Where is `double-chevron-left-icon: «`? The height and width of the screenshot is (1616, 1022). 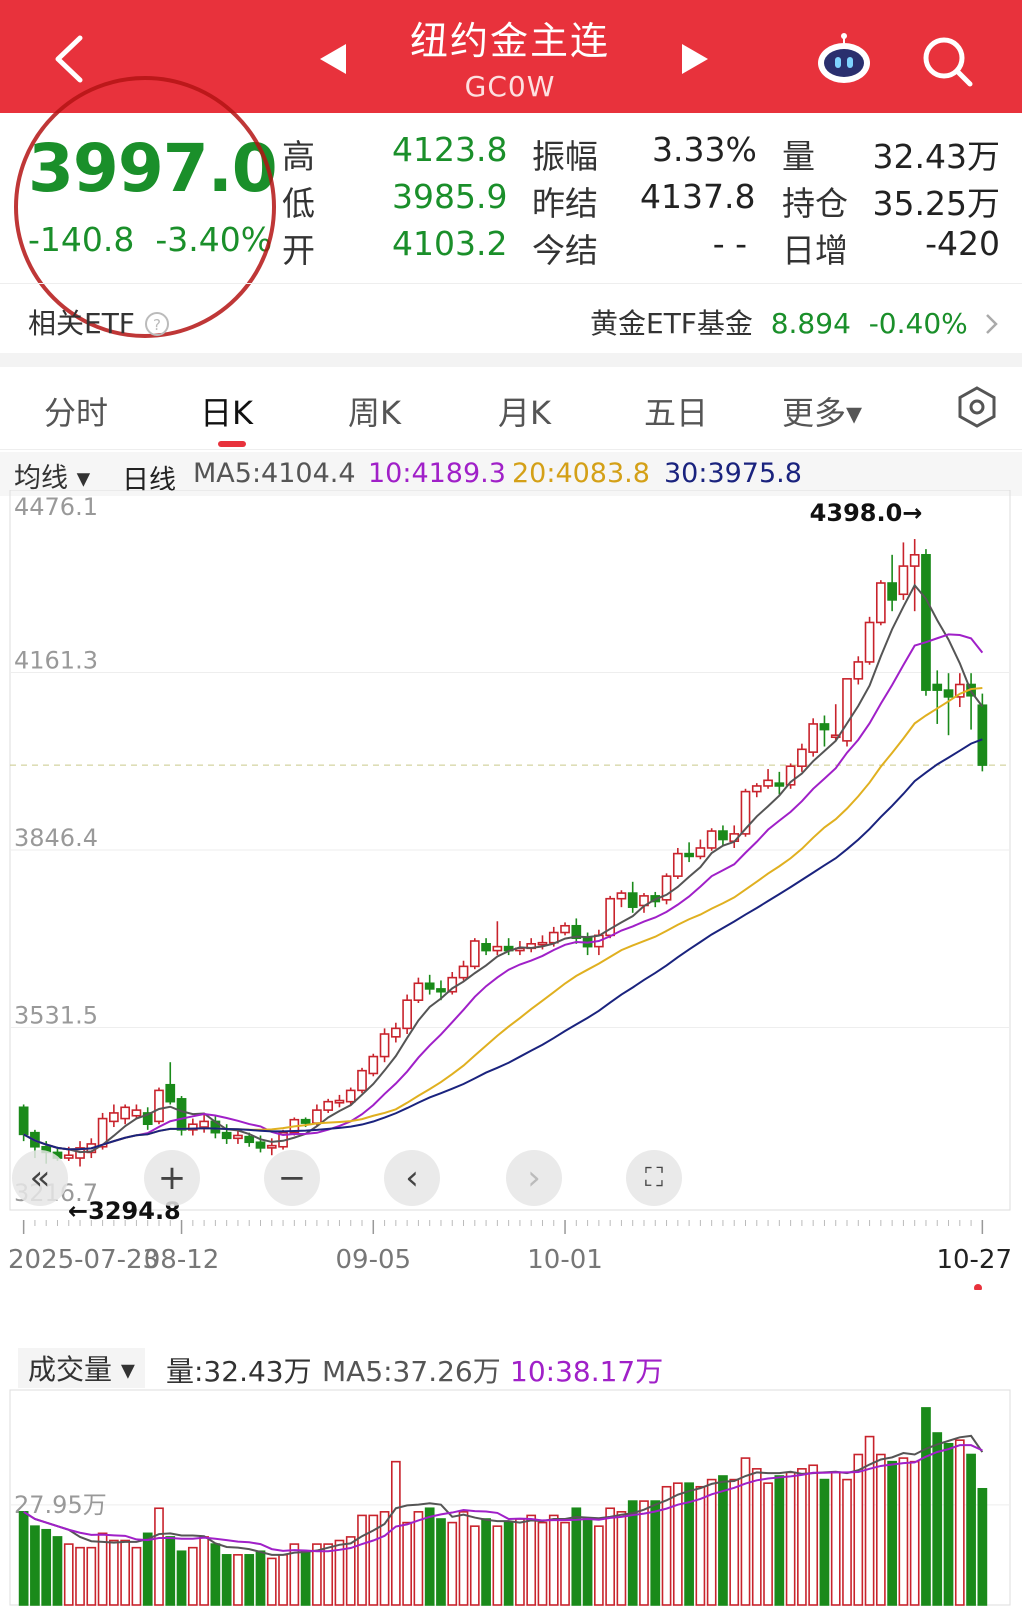
double-chevron-left-icon: « is located at coordinates (40, 1178).